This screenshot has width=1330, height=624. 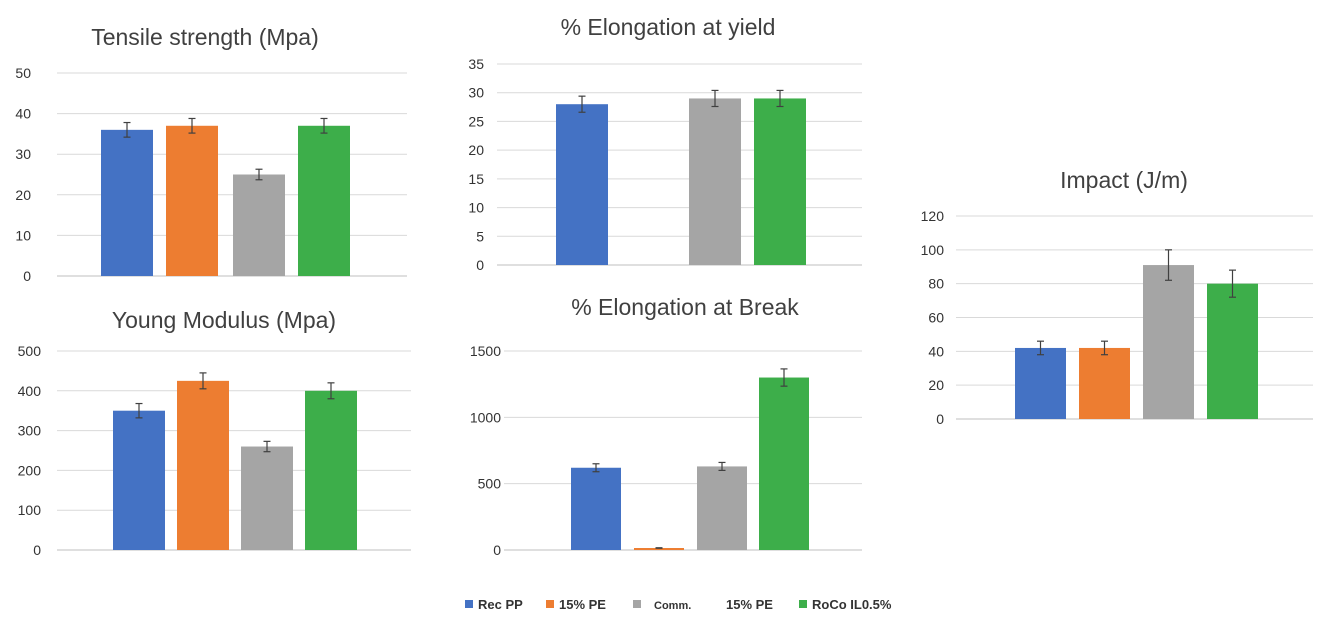 What do you see at coordinates (852, 604) in the screenshot?
I see `legend-label-roco: RoCo IL0.5%` at bounding box center [852, 604].